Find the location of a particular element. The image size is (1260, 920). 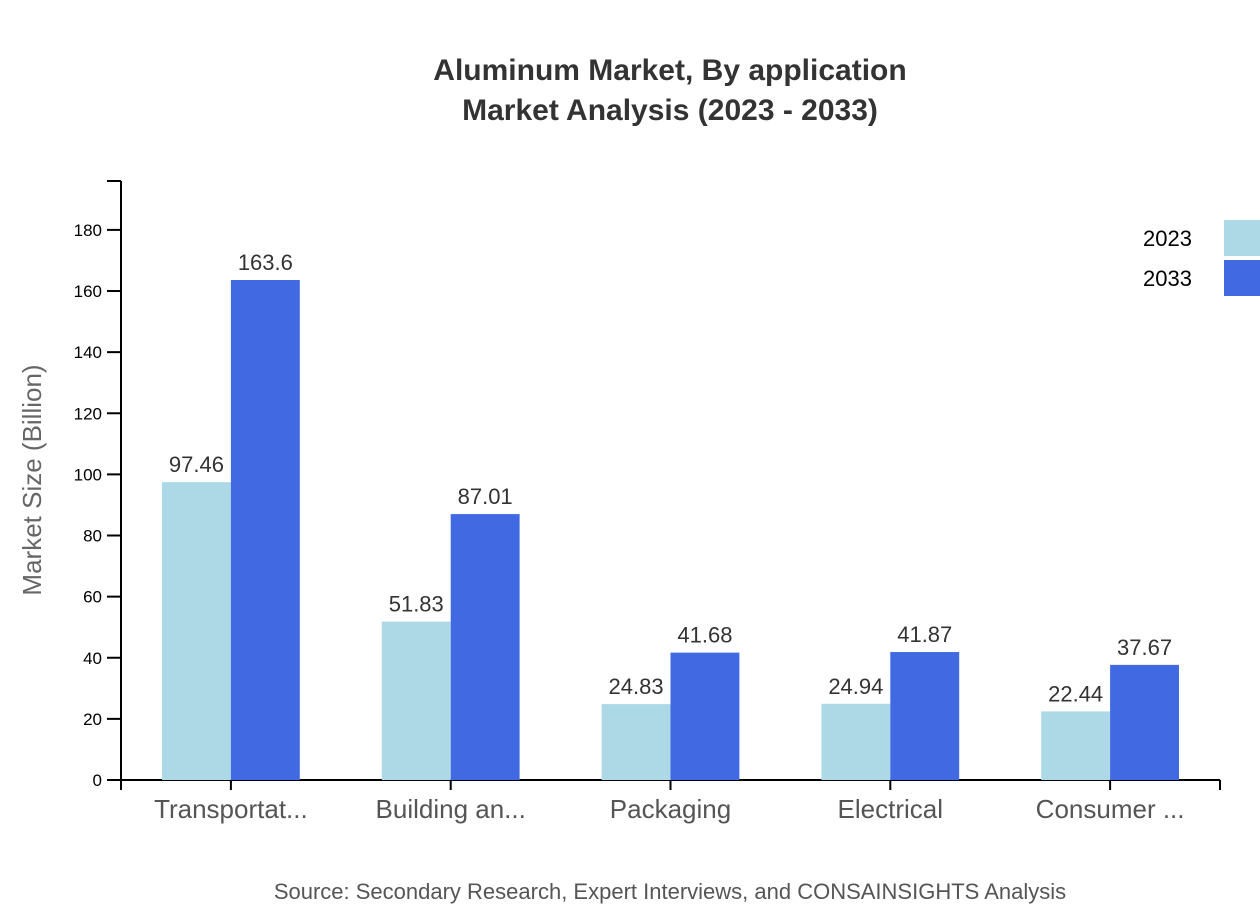

legend-swatch-2023 is located at coordinates (1242, 238).